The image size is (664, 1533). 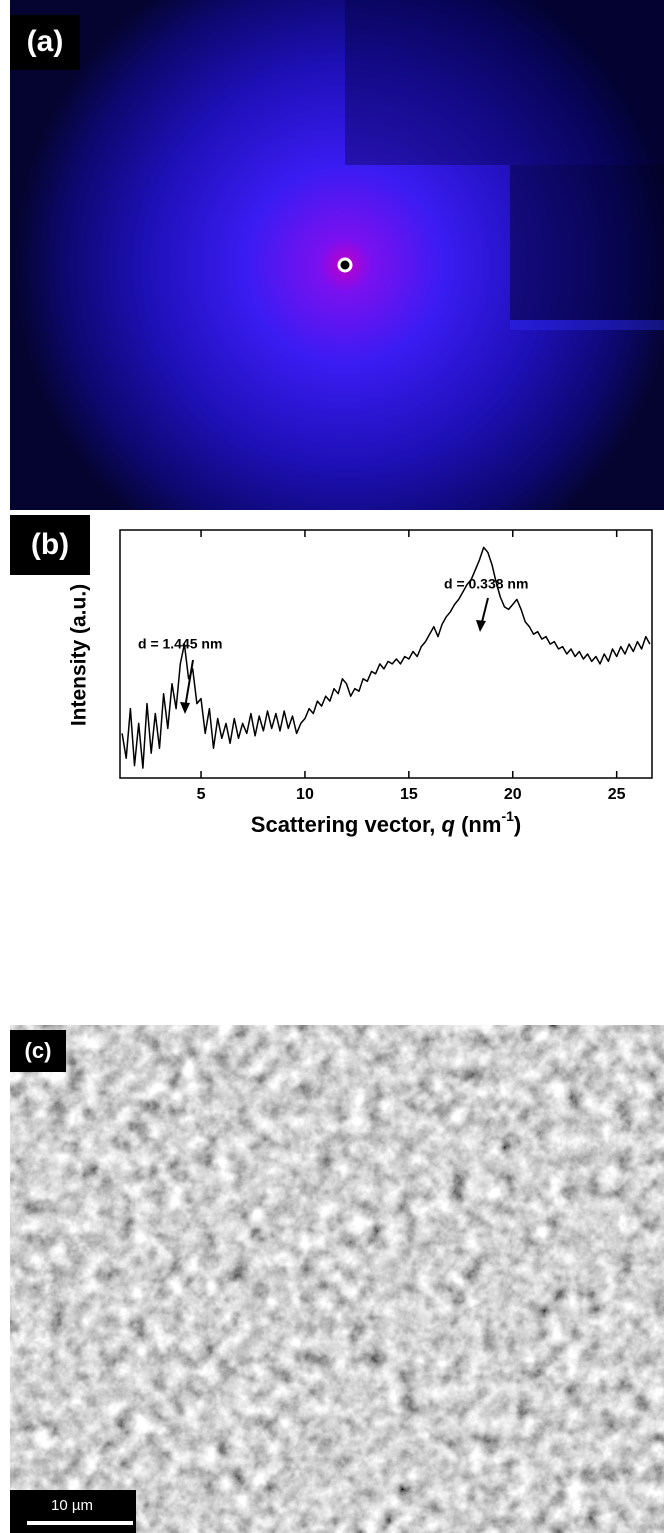 I want to click on x-axis-label-part: -1, so click(x=507, y=816).